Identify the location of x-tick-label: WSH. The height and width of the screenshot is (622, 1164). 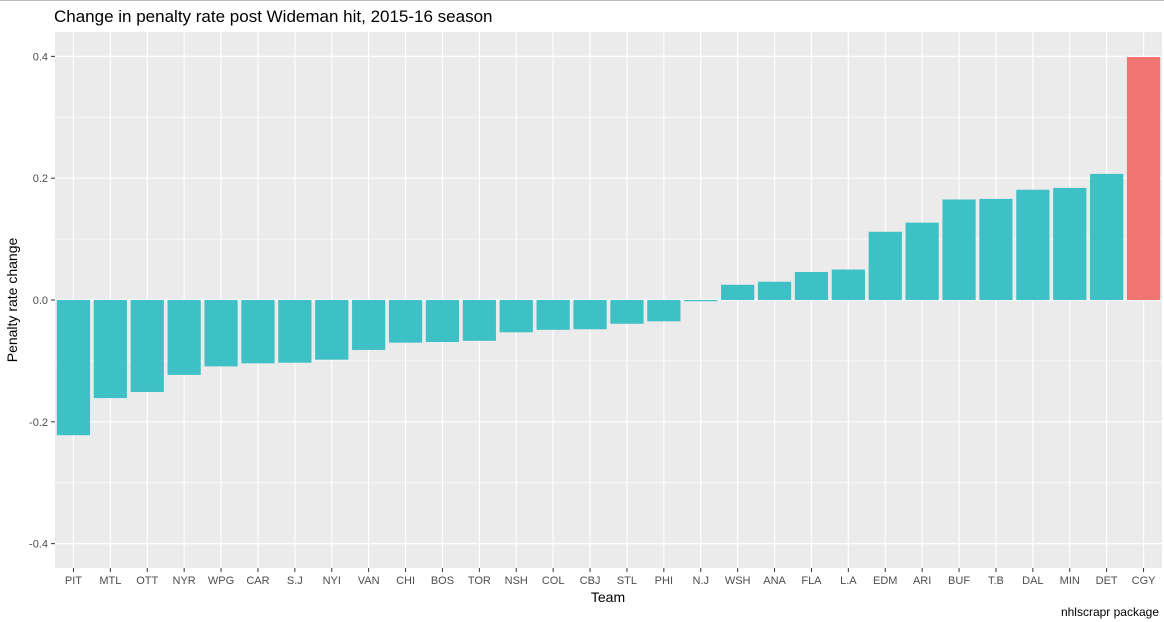
(738, 581).